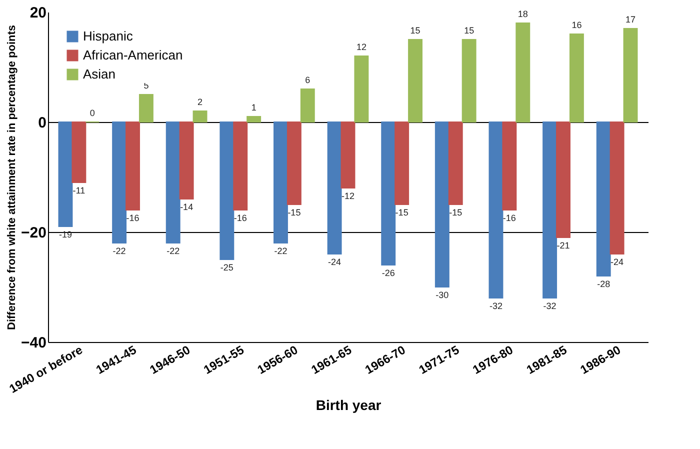 Image resolution: width=700 pixels, height=449 pixels. I want to click on x-axis-title: Birth year, so click(349, 405).